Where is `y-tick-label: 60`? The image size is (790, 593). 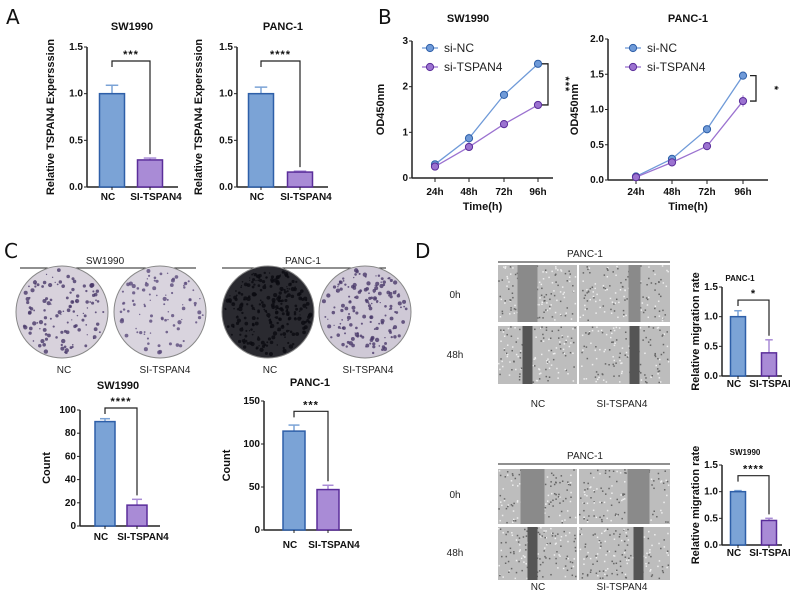
y-tick-label: 60 is located at coordinates (71, 456).